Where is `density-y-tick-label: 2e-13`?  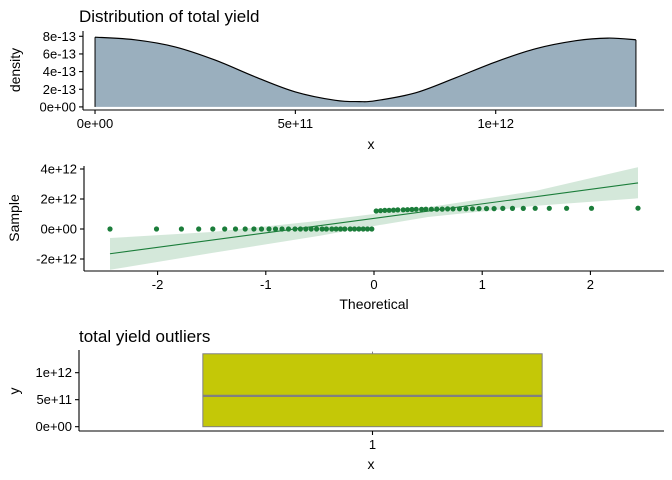
density-y-tick-label: 2e-13 is located at coordinates (59, 89).